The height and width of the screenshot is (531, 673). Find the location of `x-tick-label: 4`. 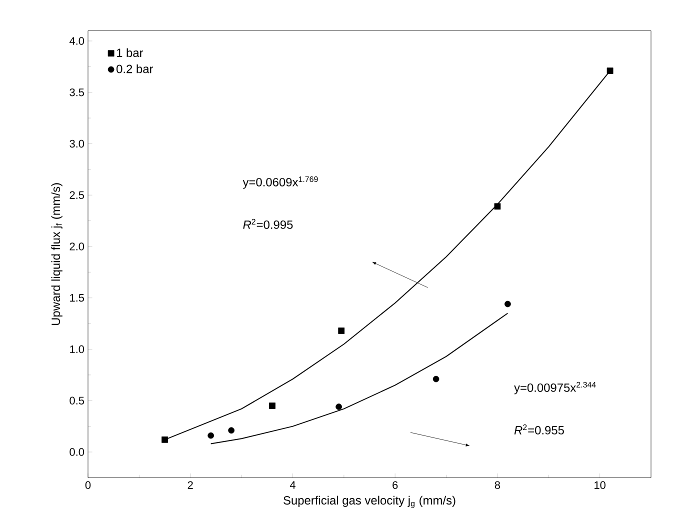

x-tick-label: 4 is located at coordinates (293, 485).